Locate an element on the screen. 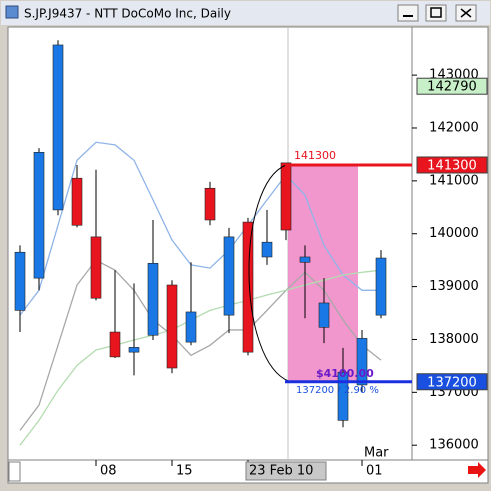  price-tag-label: 141300 is located at coordinates (452, 165).